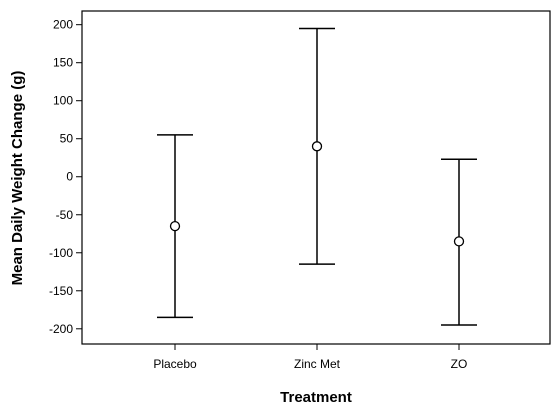  Describe the element at coordinates (175, 364) in the screenshot. I see `x-tick-label: Placebo` at that location.